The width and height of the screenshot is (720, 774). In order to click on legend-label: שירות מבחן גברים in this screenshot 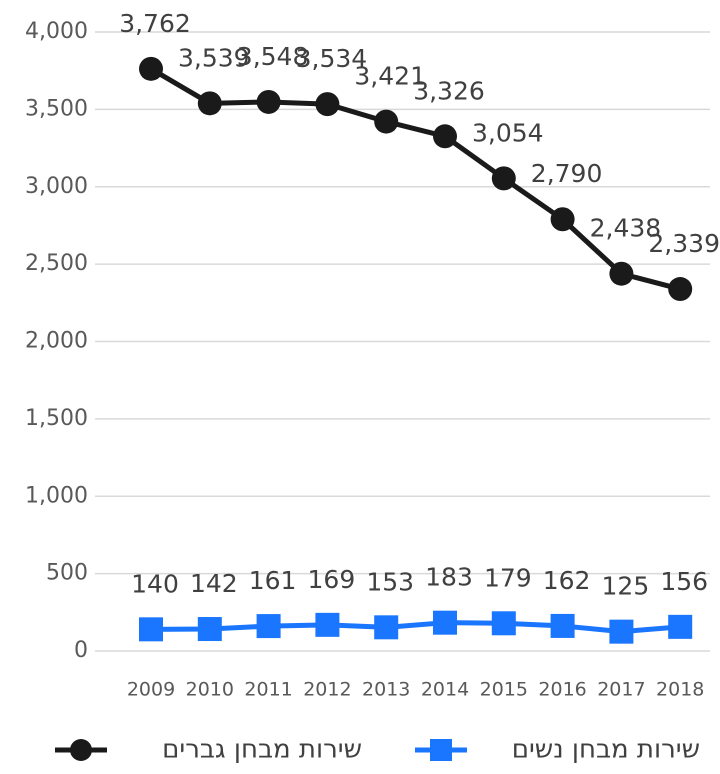, I will do `click(262, 750)`.